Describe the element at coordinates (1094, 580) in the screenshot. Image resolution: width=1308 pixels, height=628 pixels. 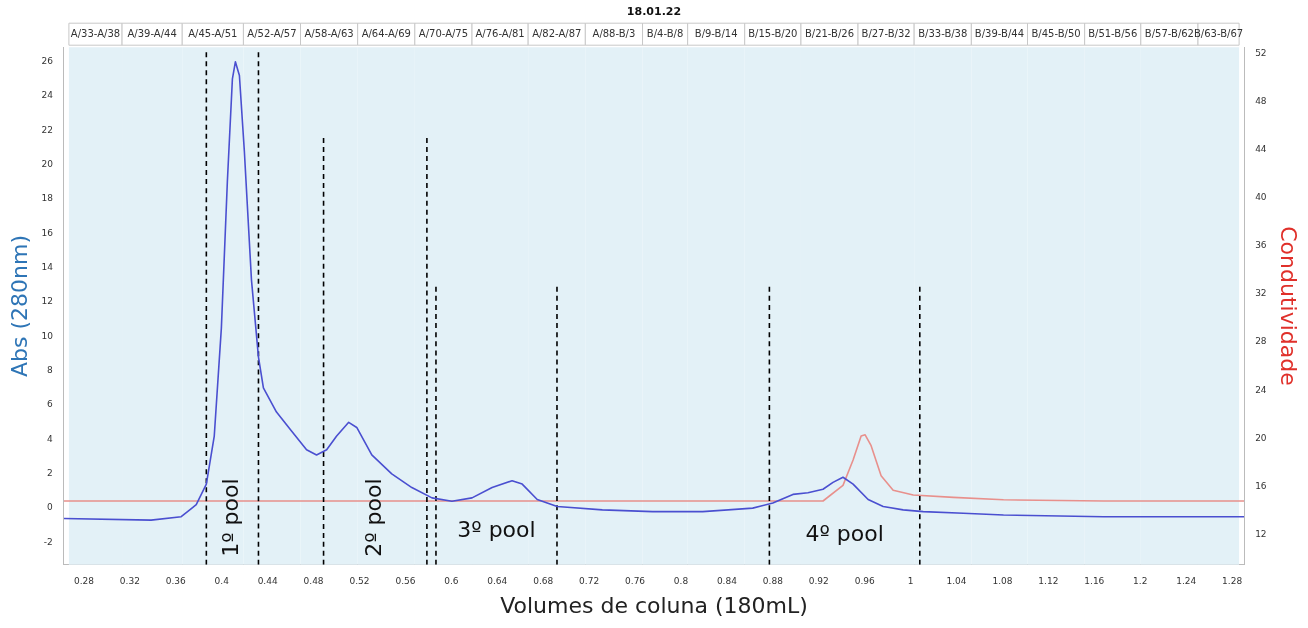
I see `x-tick-label: 1.16` at that location.